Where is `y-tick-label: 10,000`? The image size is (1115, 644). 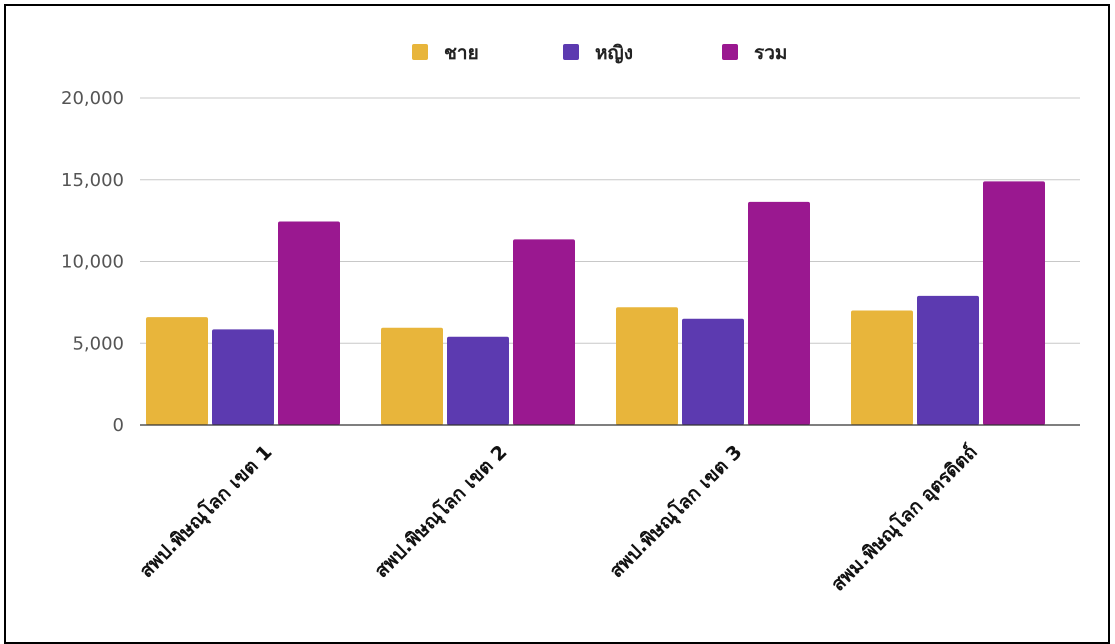
y-tick-label: 10,000 is located at coordinates (92, 262).